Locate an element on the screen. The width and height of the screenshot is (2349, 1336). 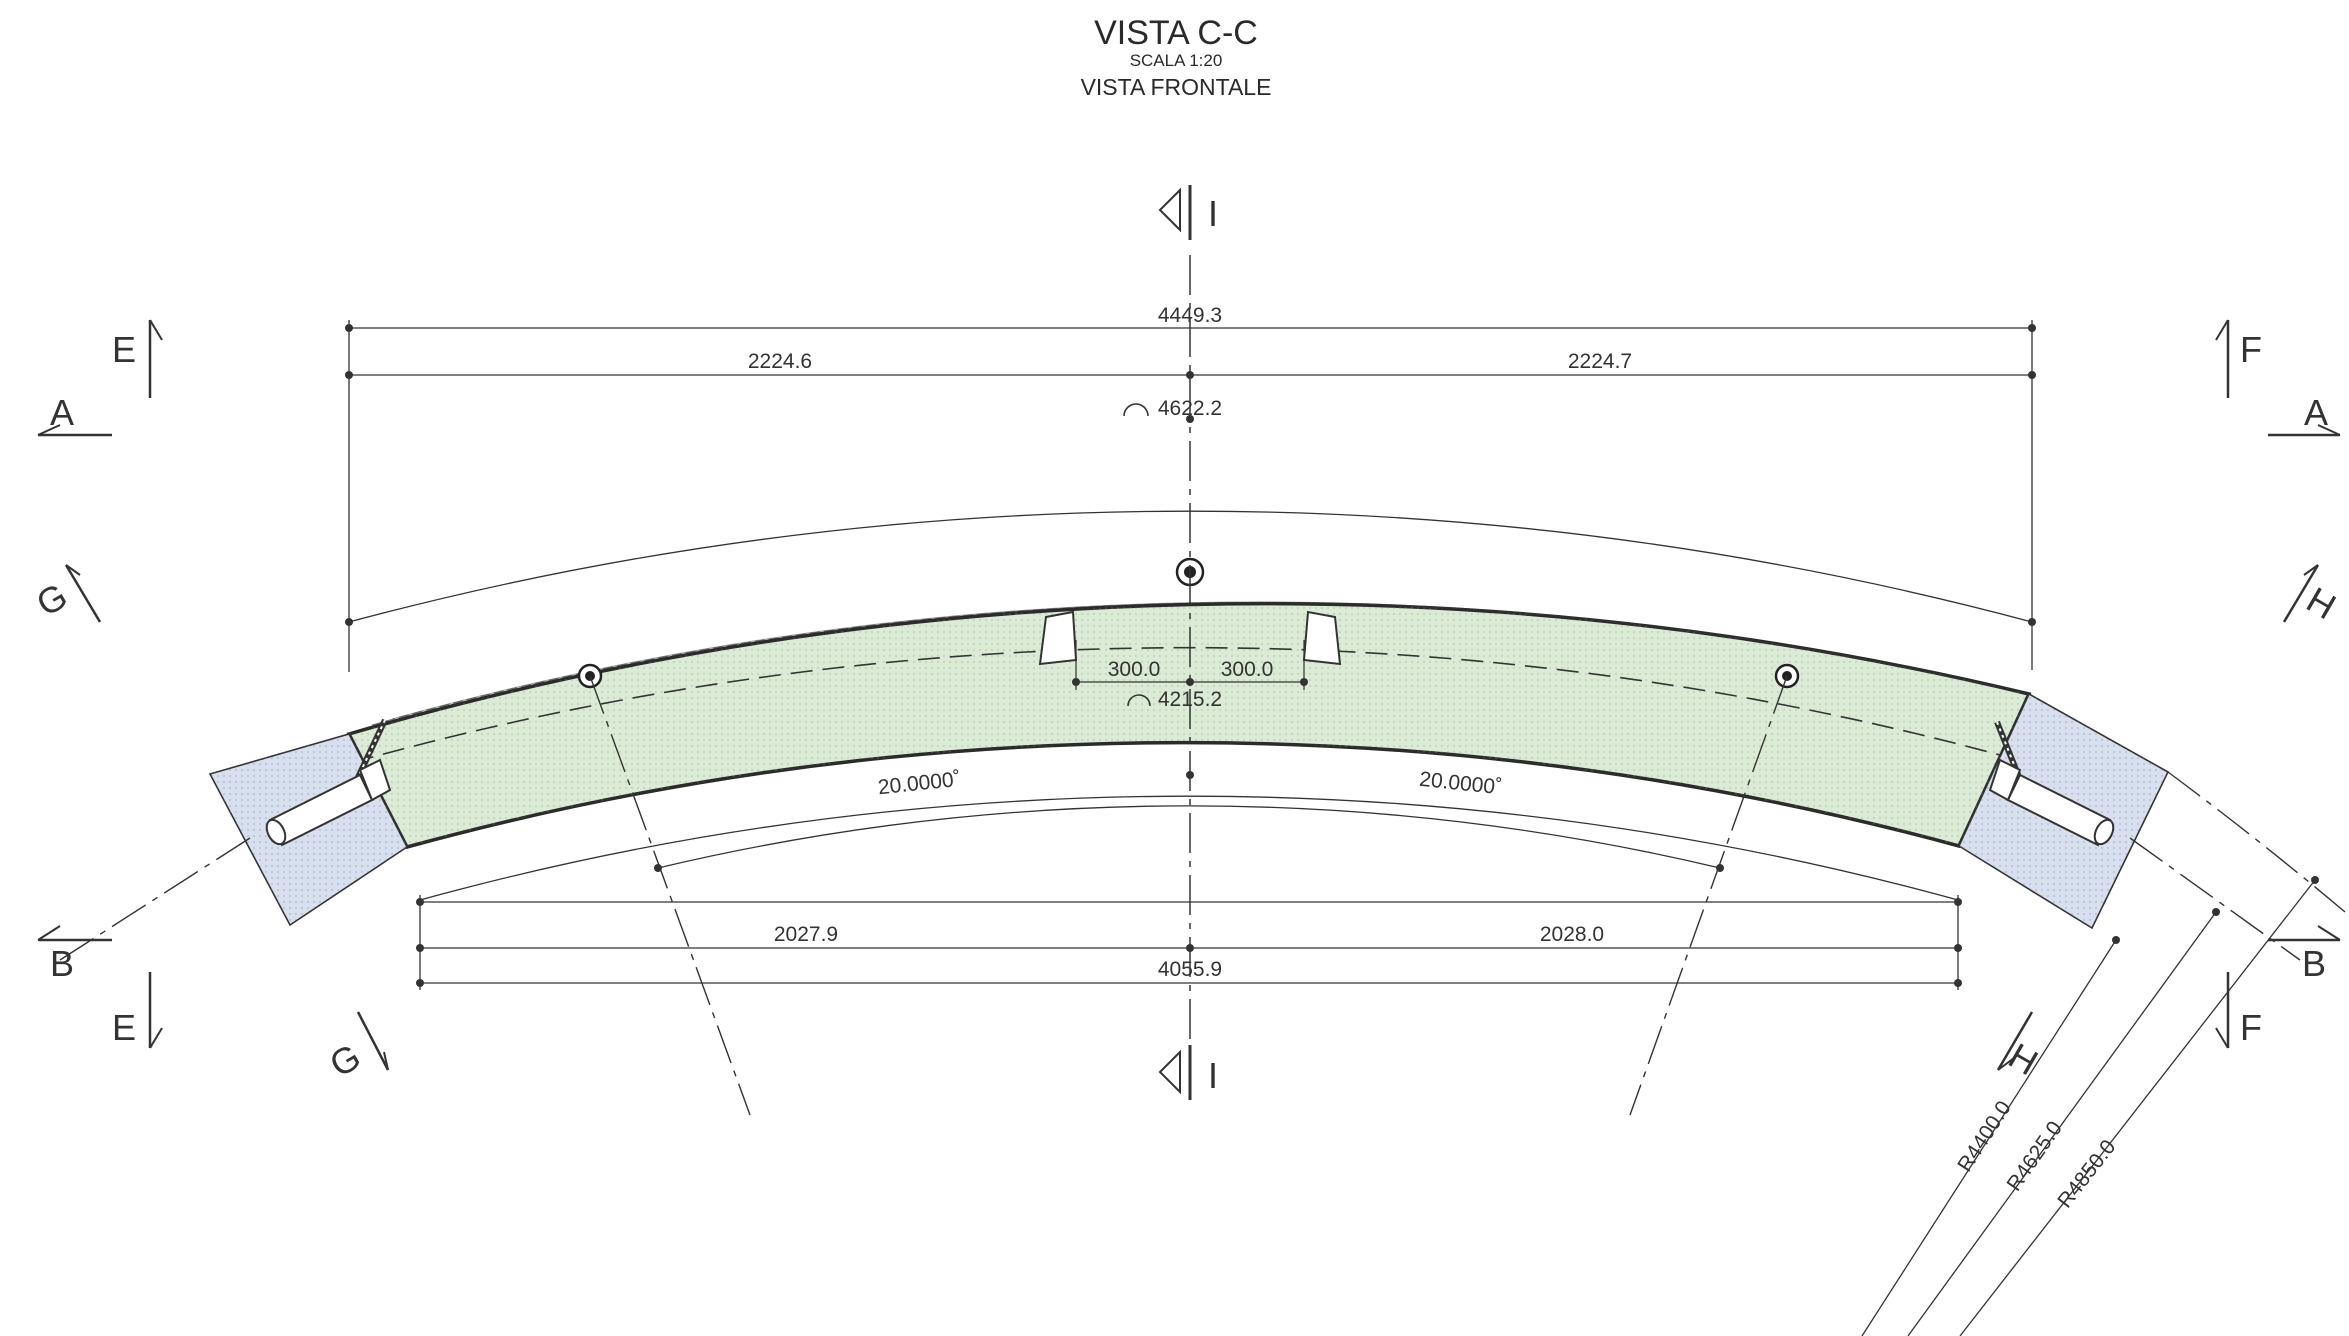
dimension-bottom: 2027.9 2028.0 4055.9 is located at coordinates (1189, 942).